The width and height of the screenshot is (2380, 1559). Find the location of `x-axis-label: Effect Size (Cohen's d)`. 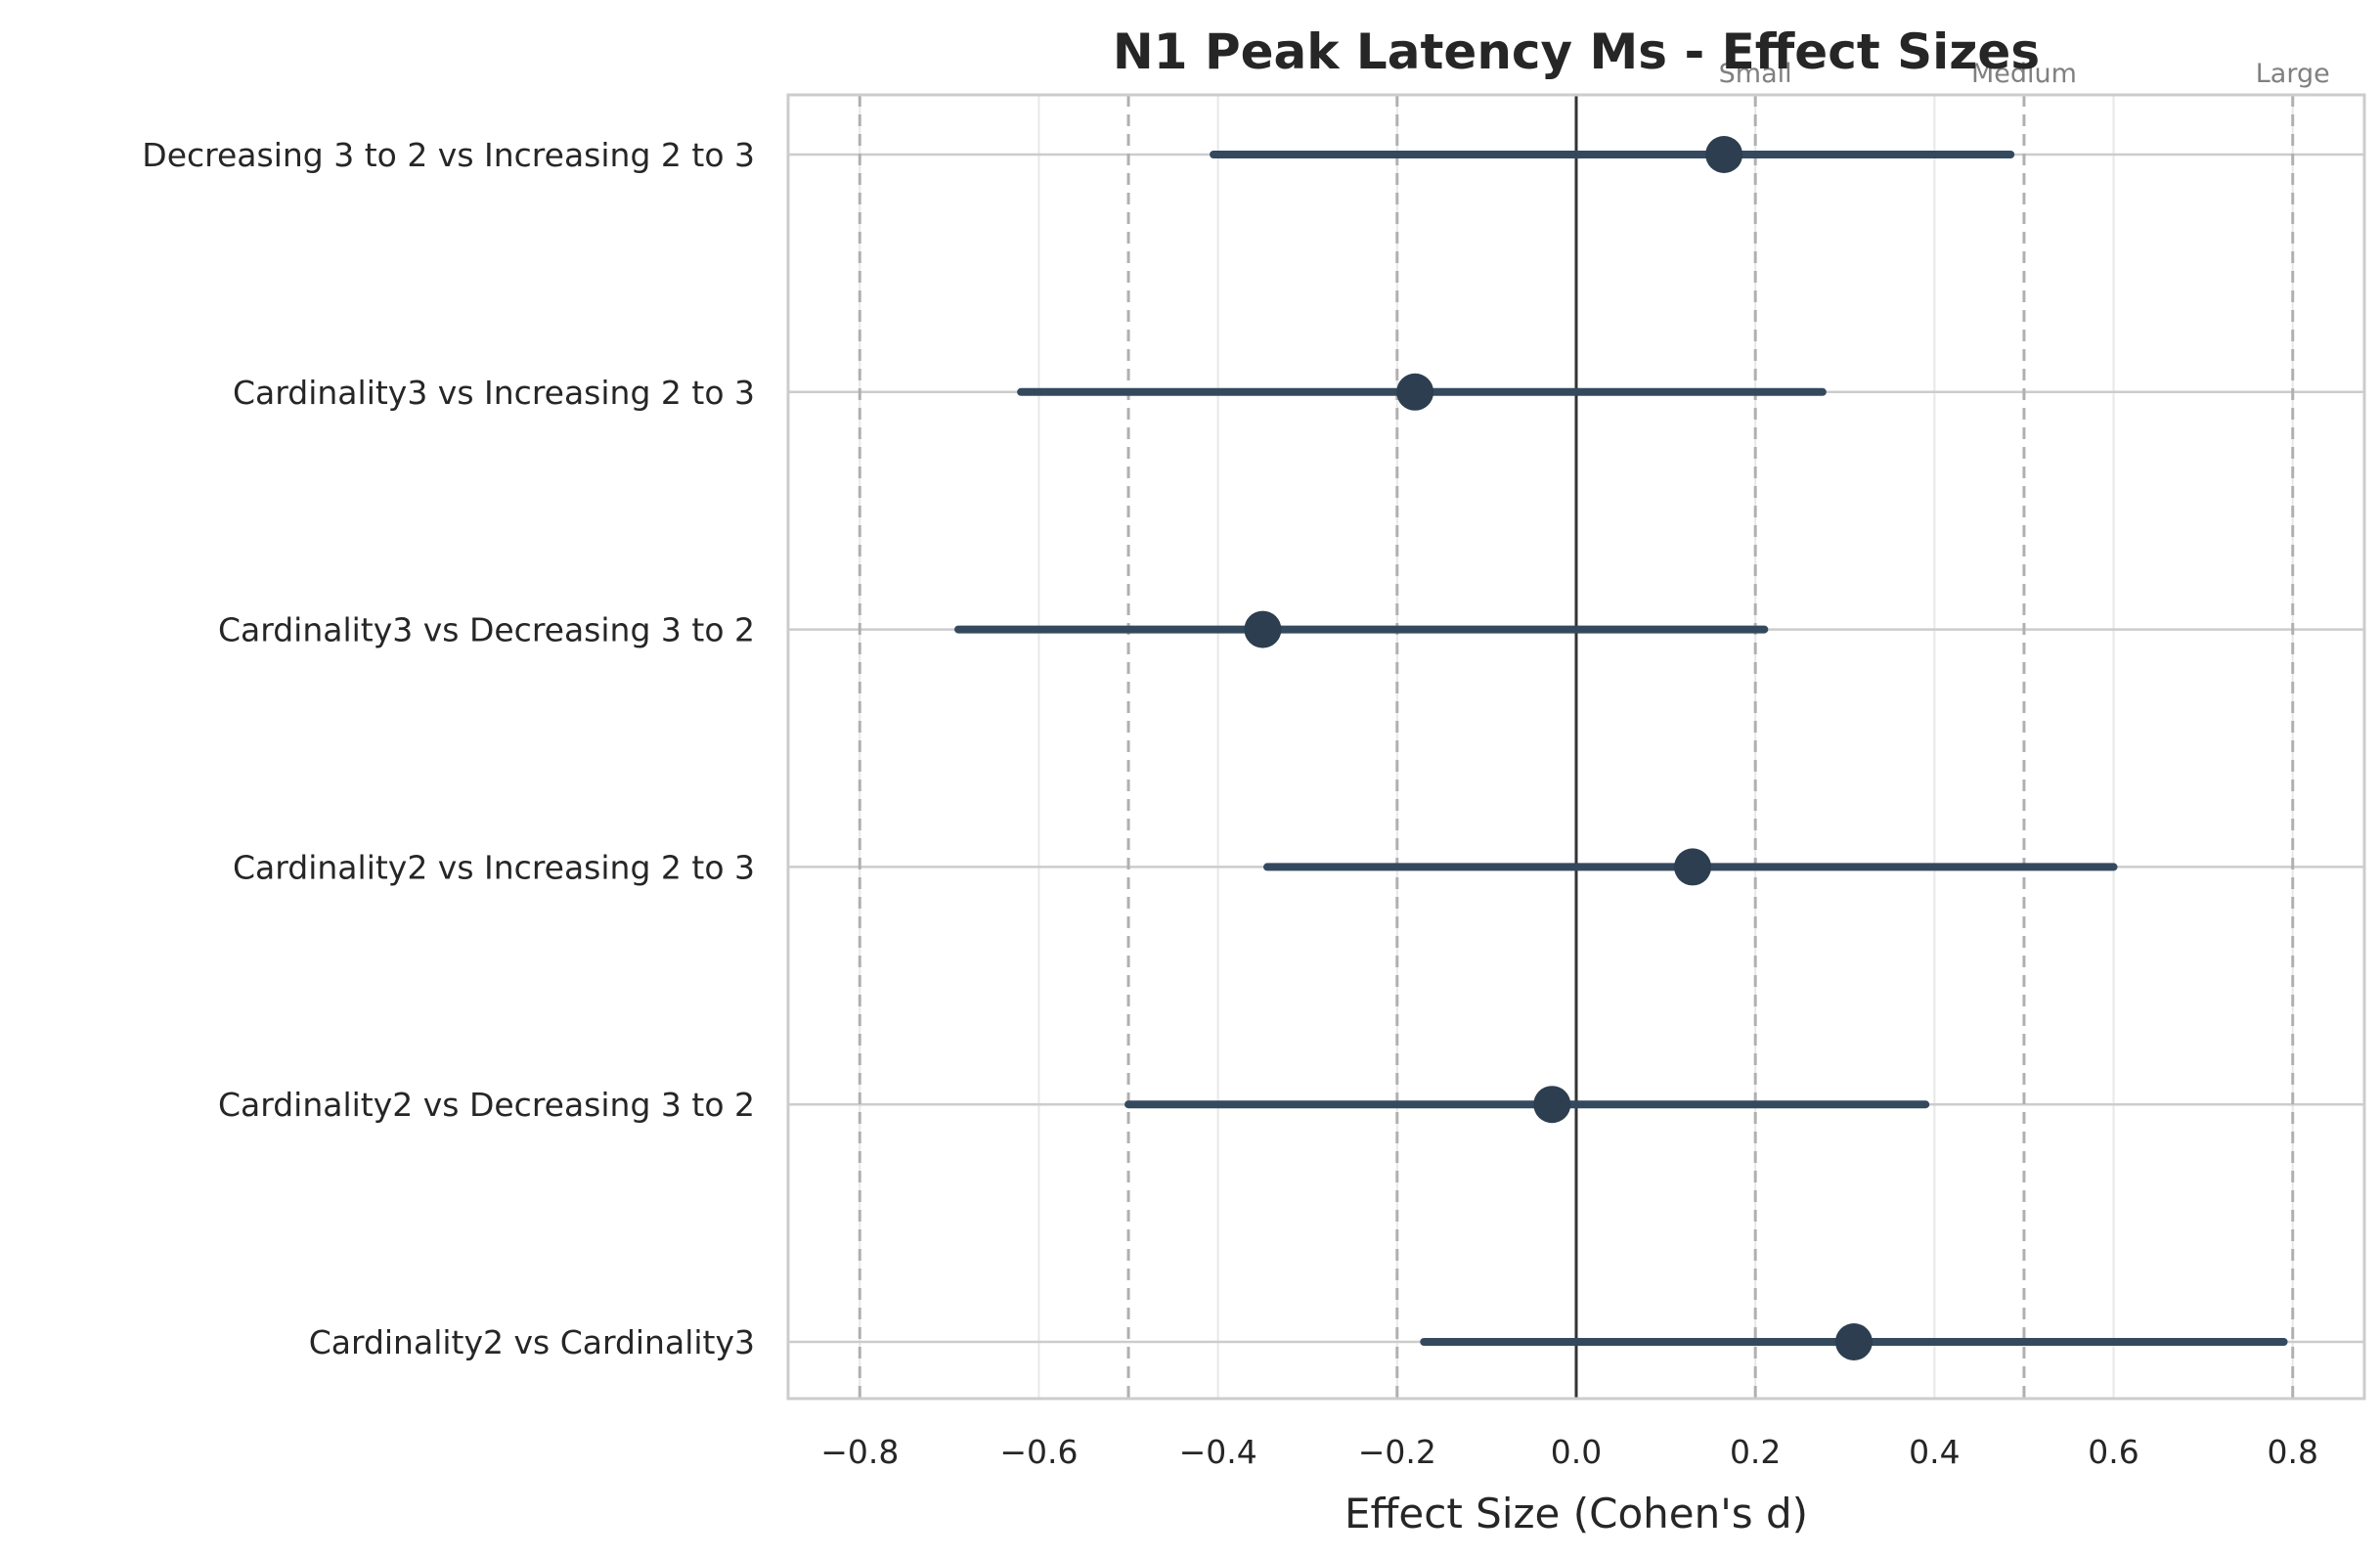

x-axis-label: Effect Size (Cohen's d) is located at coordinates (1576, 1513).